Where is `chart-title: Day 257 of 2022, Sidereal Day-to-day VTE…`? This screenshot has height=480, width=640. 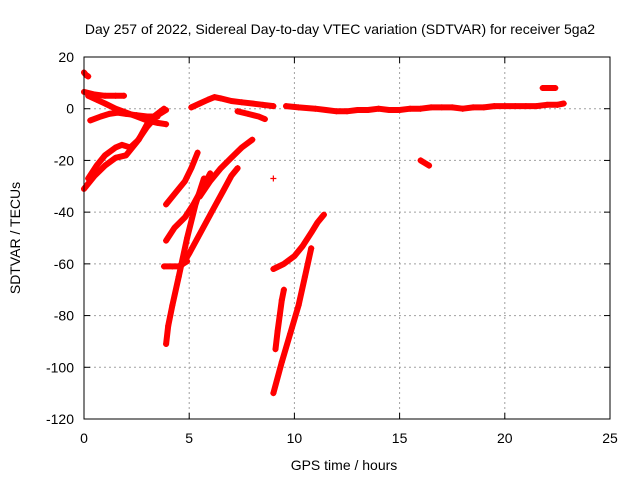 chart-title: Day 257 of 2022, Sidereal Day-to-day VTE… is located at coordinates (340, 29).